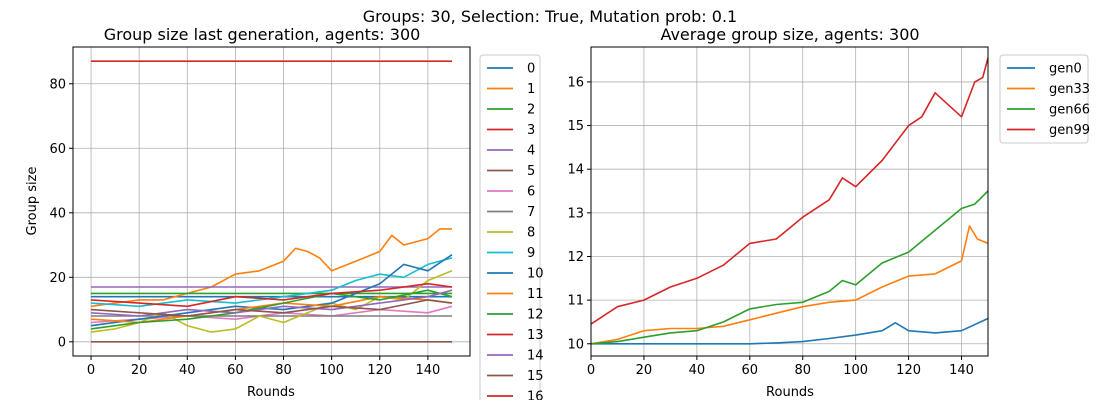 This screenshot has width=1100, height=404. I want to click on left-chart-legend-label: 13, so click(535, 335).